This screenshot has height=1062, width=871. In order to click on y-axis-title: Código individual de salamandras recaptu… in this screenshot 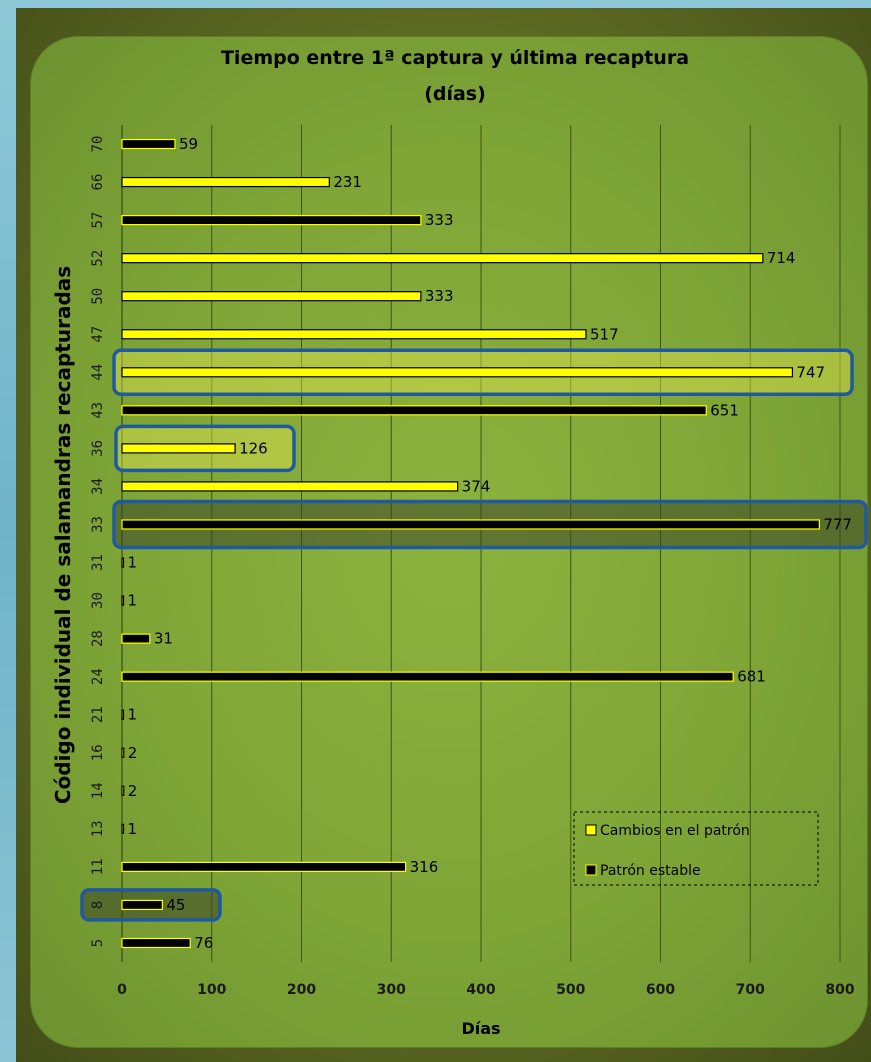, I will do `click(63, 535)`.